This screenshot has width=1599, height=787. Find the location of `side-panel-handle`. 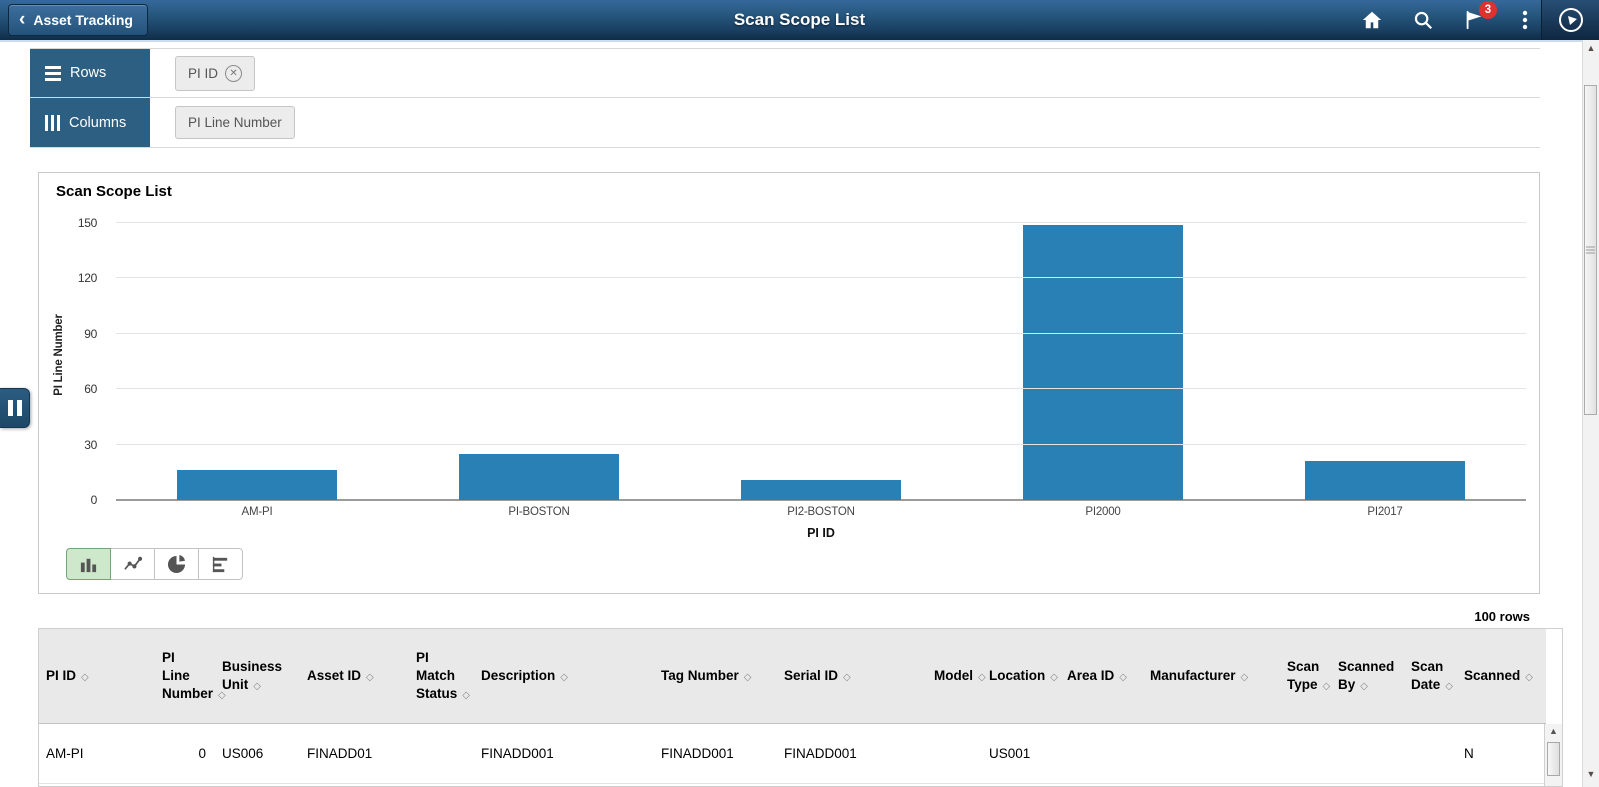

side-panel-handle is located at coordinates (15, 408).